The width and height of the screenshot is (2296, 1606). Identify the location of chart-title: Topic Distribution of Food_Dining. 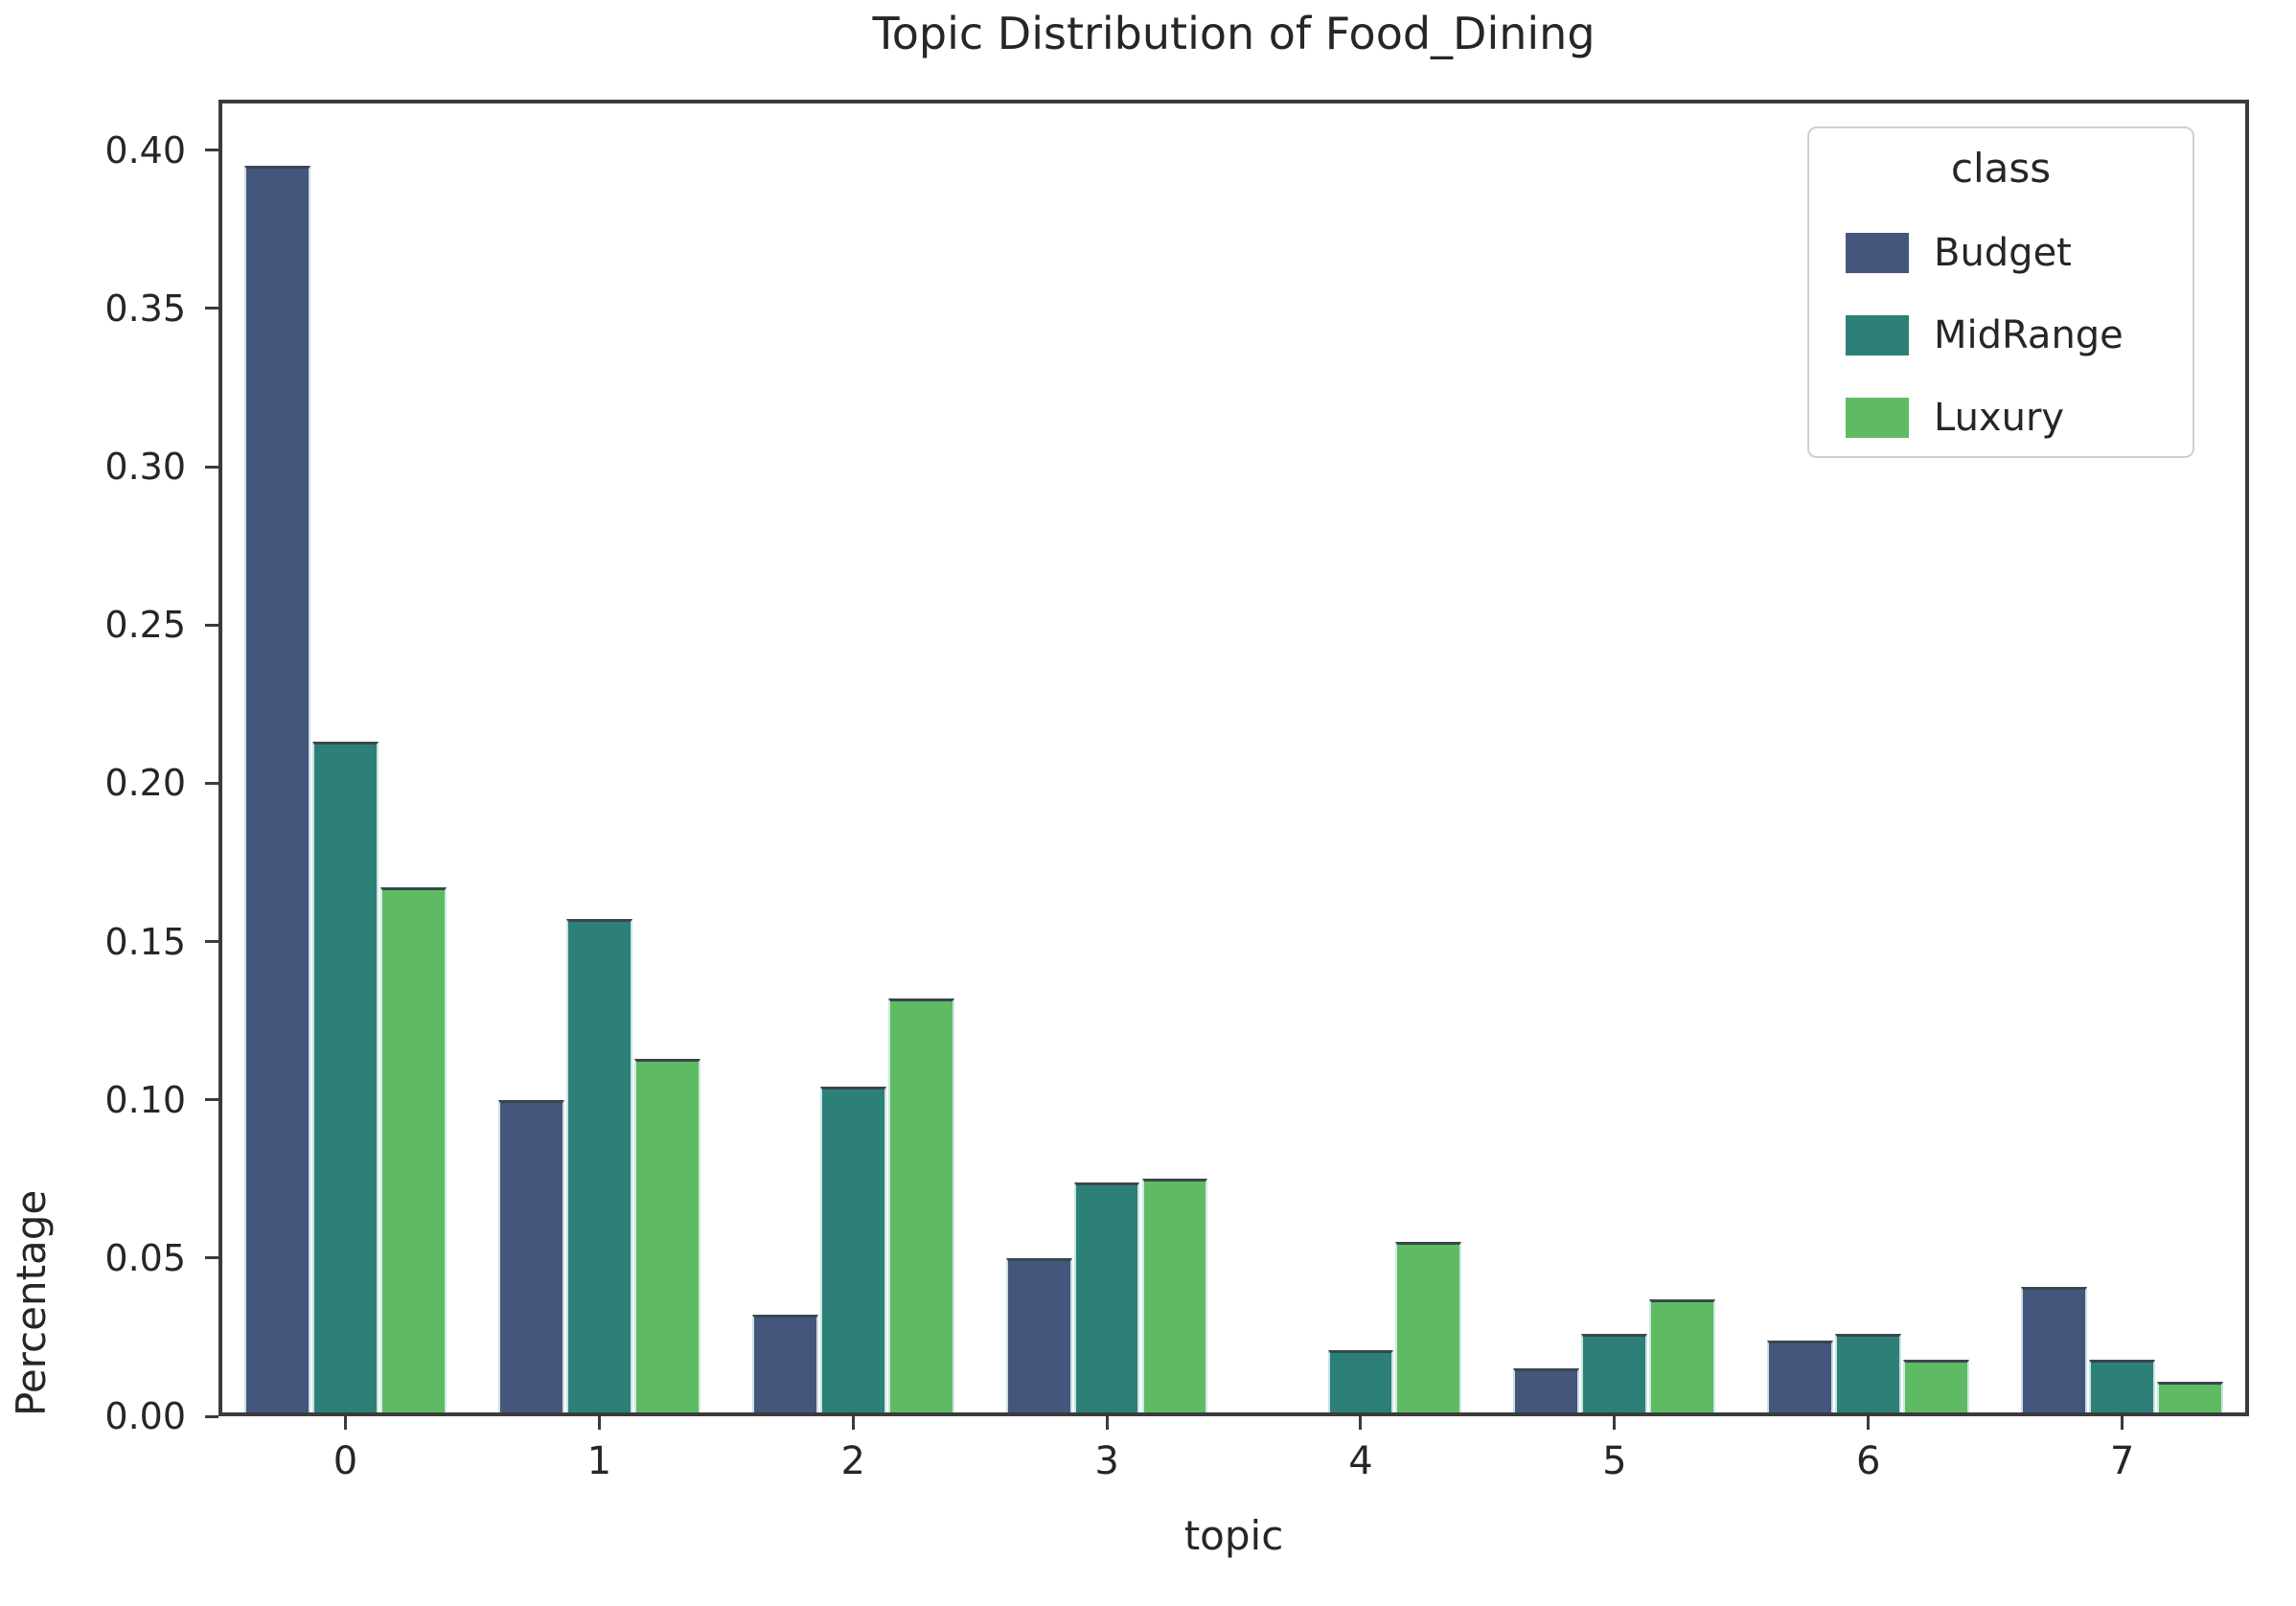
(1234, 33).